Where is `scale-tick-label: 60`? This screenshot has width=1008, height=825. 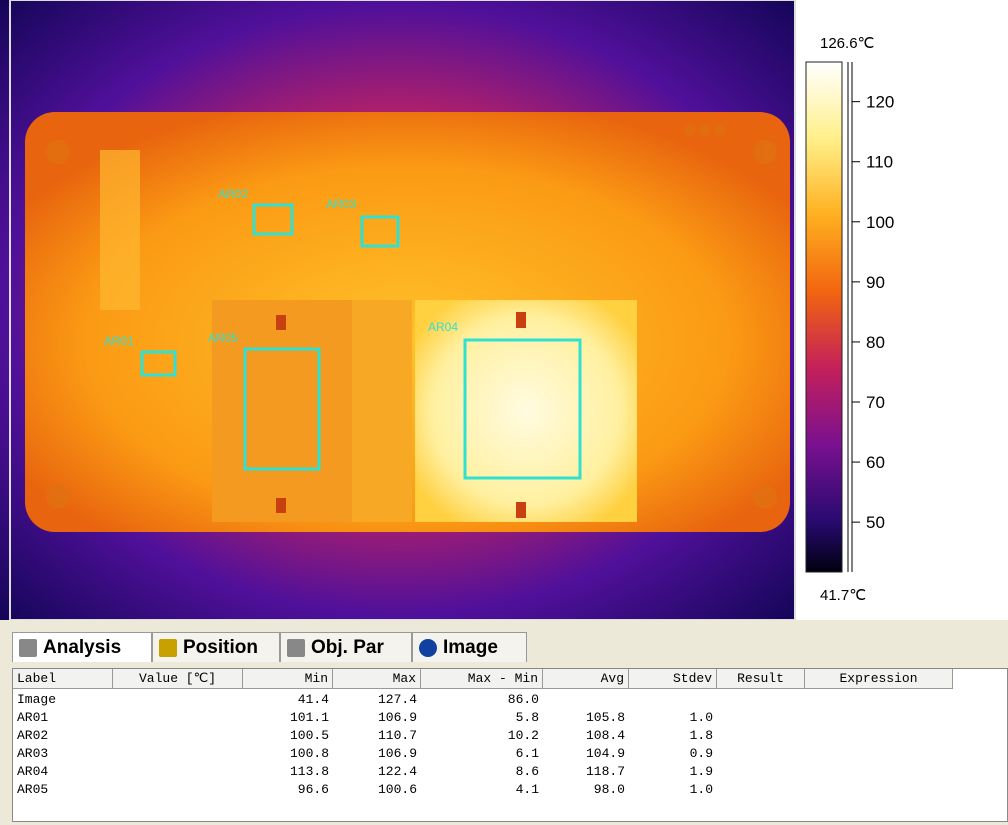
scale-tick-label: 60 is located at coordinates (875, 462).